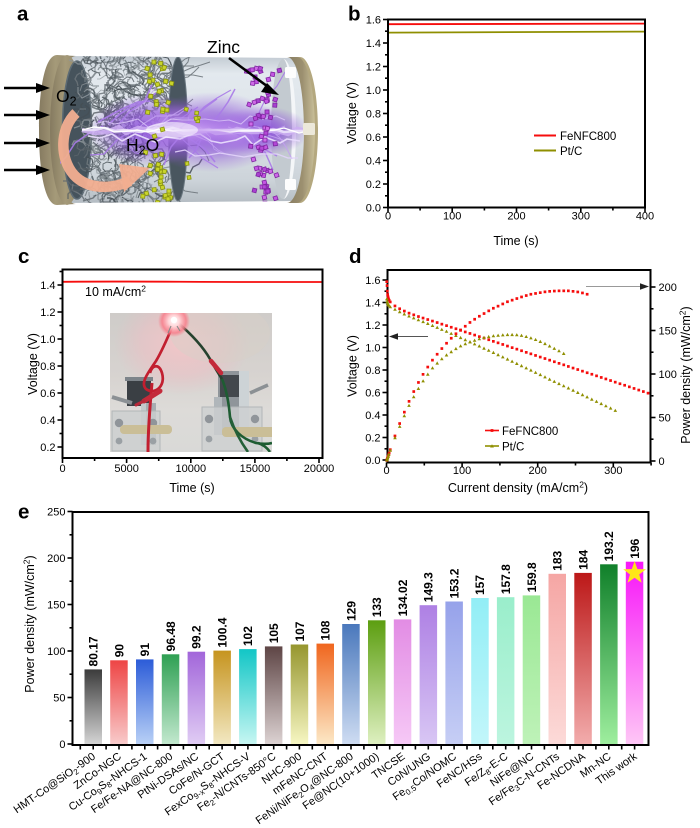 The width and height of the screenshot is (700, 828). What do you see at coordinates (583, 560) in the screenshot?
I see `svg-text: 184` at bounding box center [583, 560].